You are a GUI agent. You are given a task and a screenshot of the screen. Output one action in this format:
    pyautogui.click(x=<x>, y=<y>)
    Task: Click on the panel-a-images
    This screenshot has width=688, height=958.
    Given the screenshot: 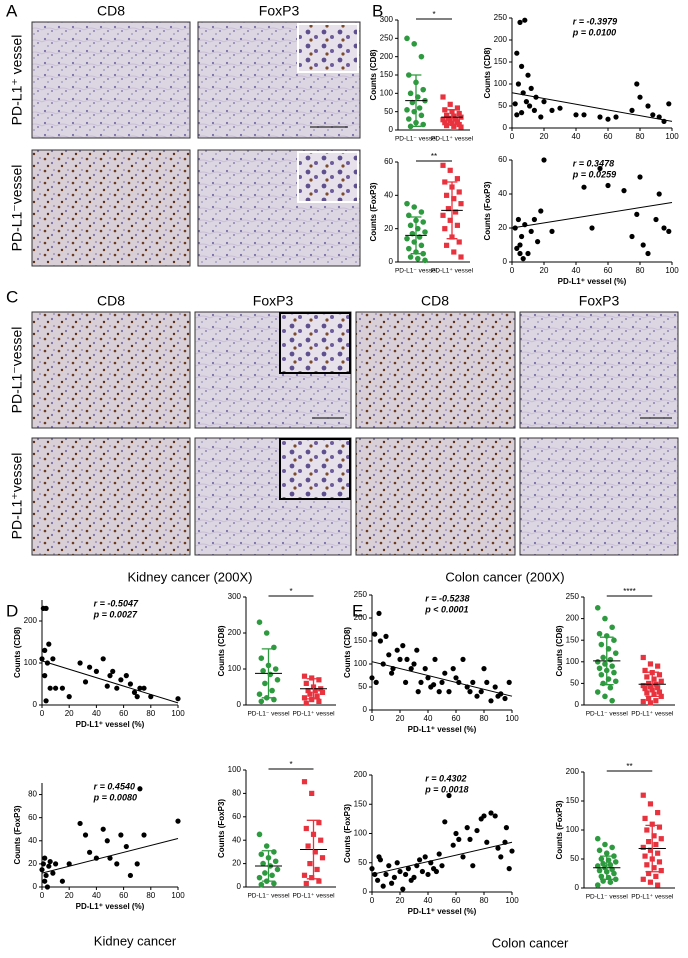 What is the action you would take?
    pyautogui.click(x=196, y=144)
    